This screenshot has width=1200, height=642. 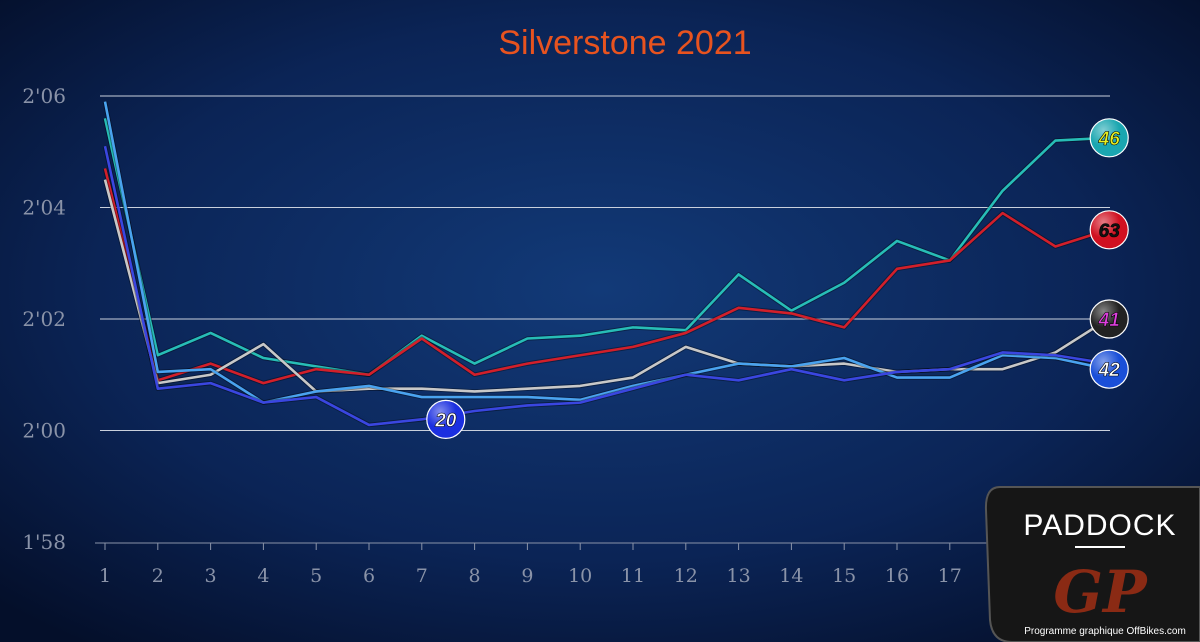 I want to click on y-tick-label: 2'00, so click(x=44, y=431).